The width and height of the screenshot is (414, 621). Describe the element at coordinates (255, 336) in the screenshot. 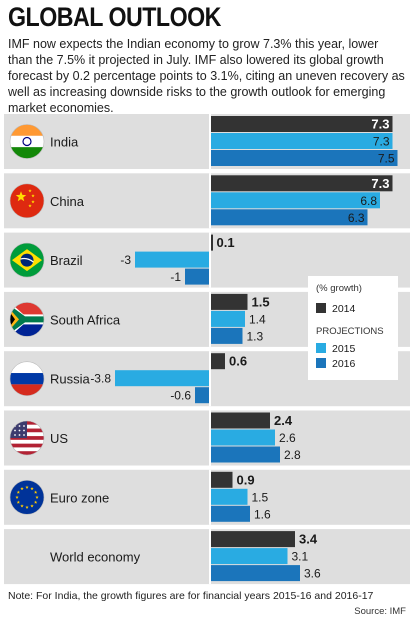

I see `data-label-2016: 1.3` at that location.